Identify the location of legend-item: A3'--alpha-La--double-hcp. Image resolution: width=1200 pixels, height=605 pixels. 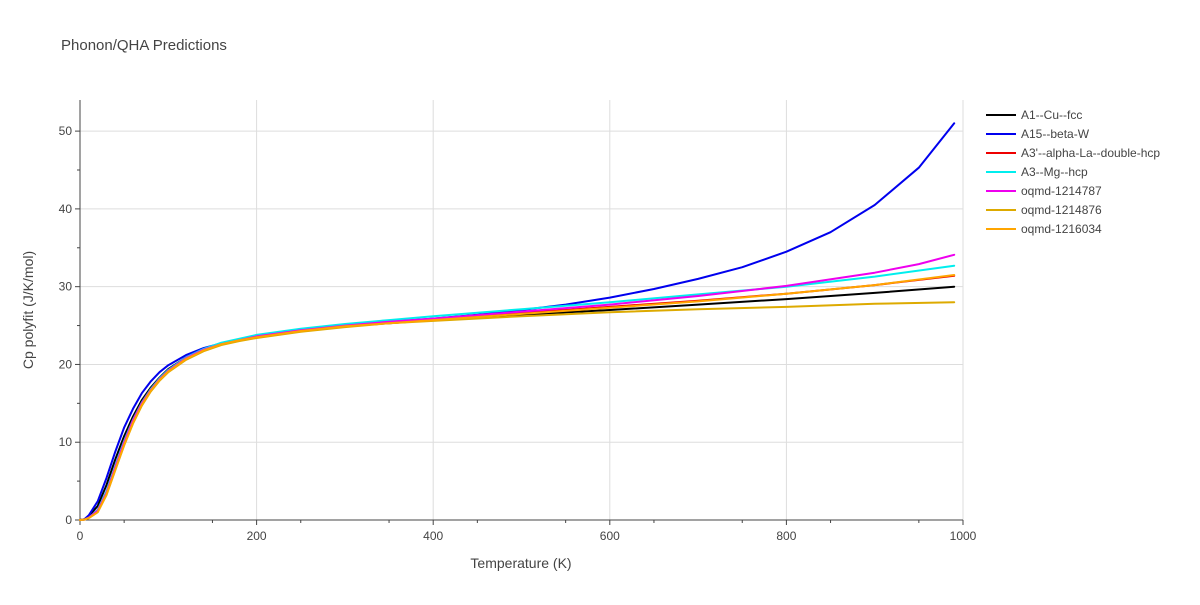
(1073, 153).